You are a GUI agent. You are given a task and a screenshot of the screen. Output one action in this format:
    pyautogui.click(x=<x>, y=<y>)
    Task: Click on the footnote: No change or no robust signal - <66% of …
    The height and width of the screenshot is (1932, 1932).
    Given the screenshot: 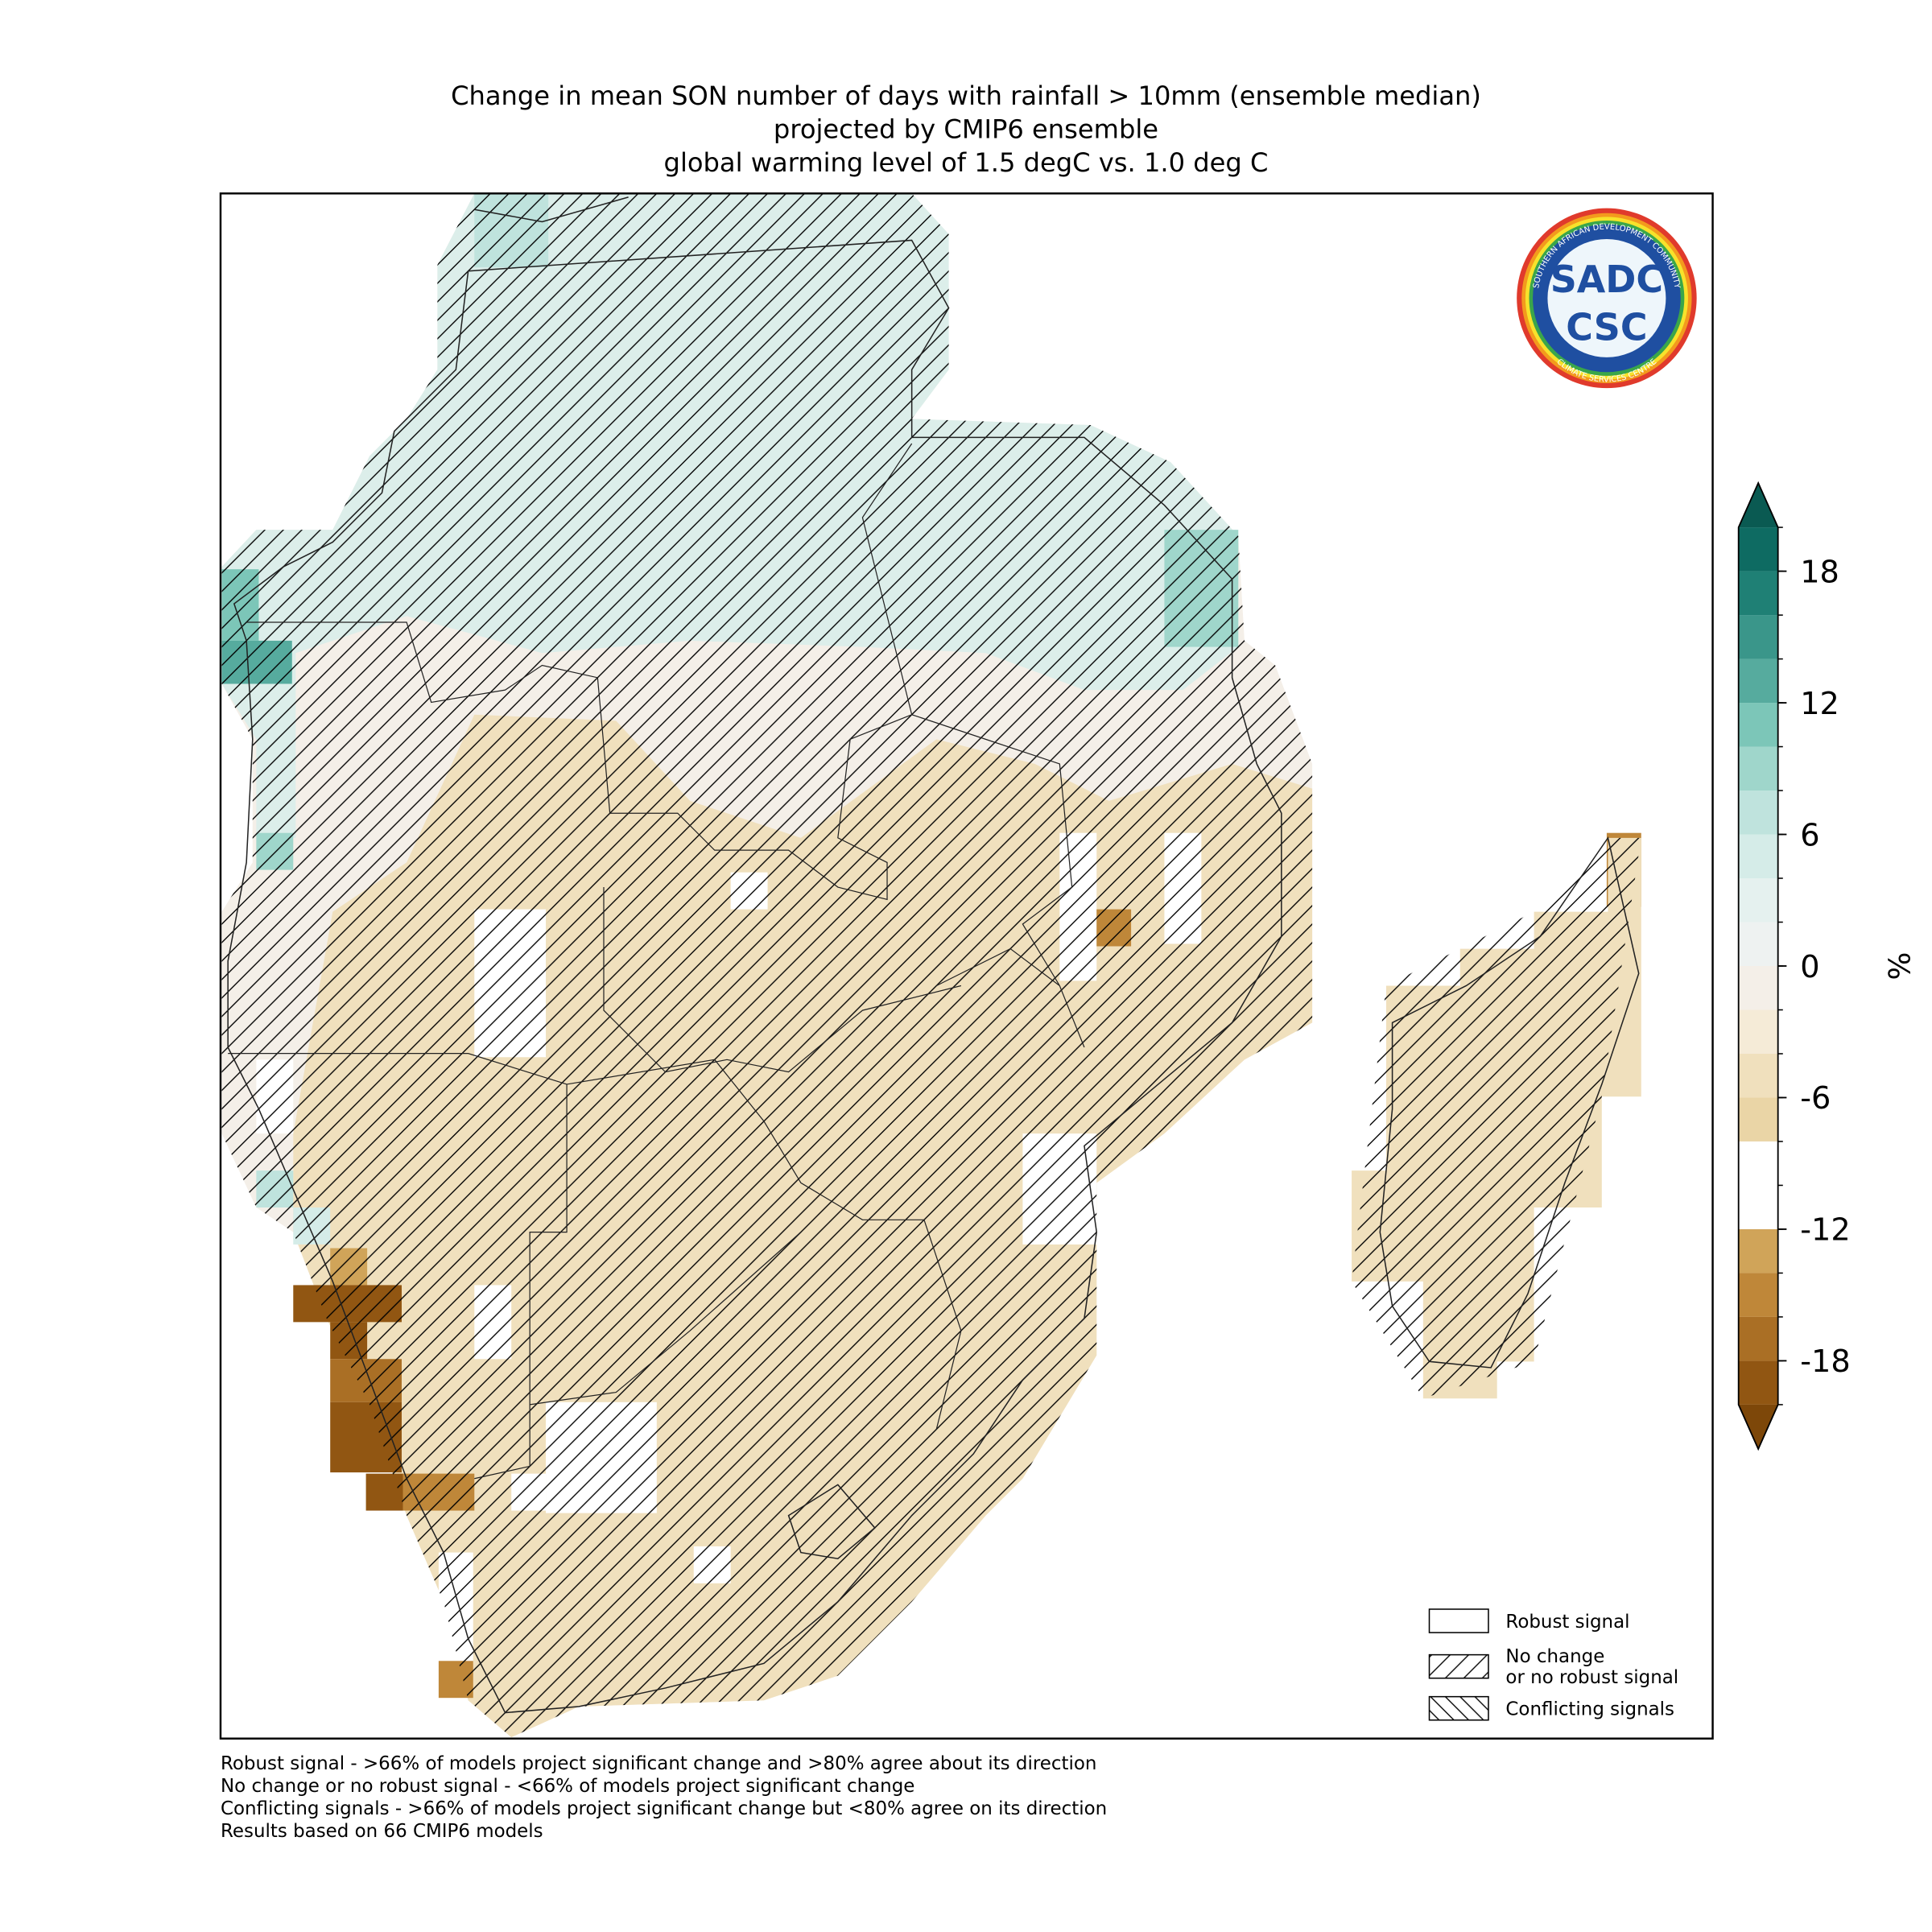 What is the action you would take?
    pyautogui.click(x=567, y=1786)
    